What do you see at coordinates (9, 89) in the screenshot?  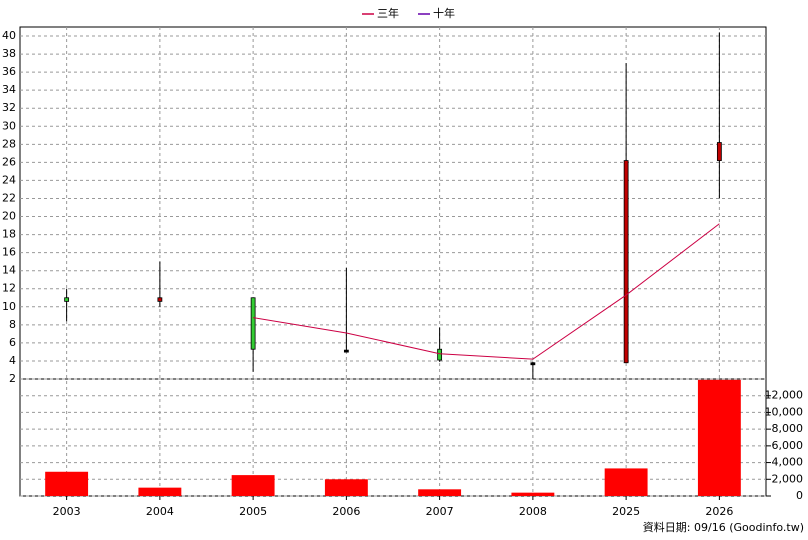 I see `y-tick-label: 34` at bounding box center [9, 89].